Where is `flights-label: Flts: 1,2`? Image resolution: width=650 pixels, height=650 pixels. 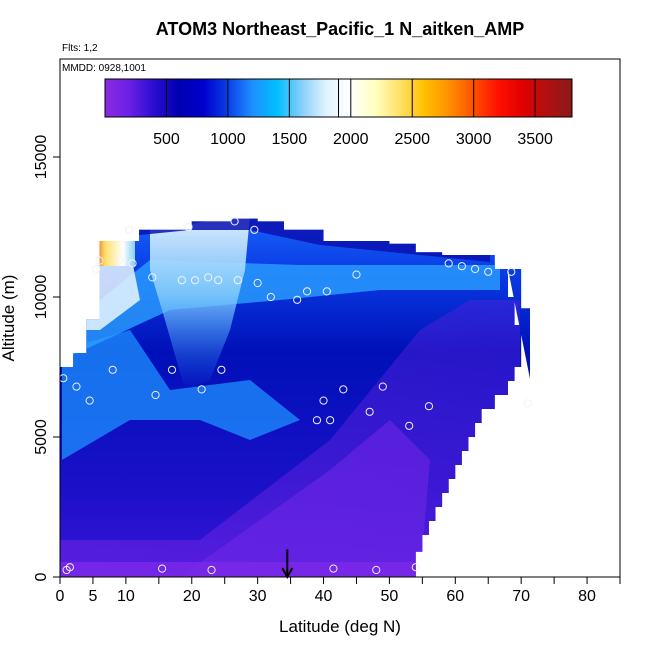
flights-label: Flts: 1,2 is located at coordinates (80, 48).